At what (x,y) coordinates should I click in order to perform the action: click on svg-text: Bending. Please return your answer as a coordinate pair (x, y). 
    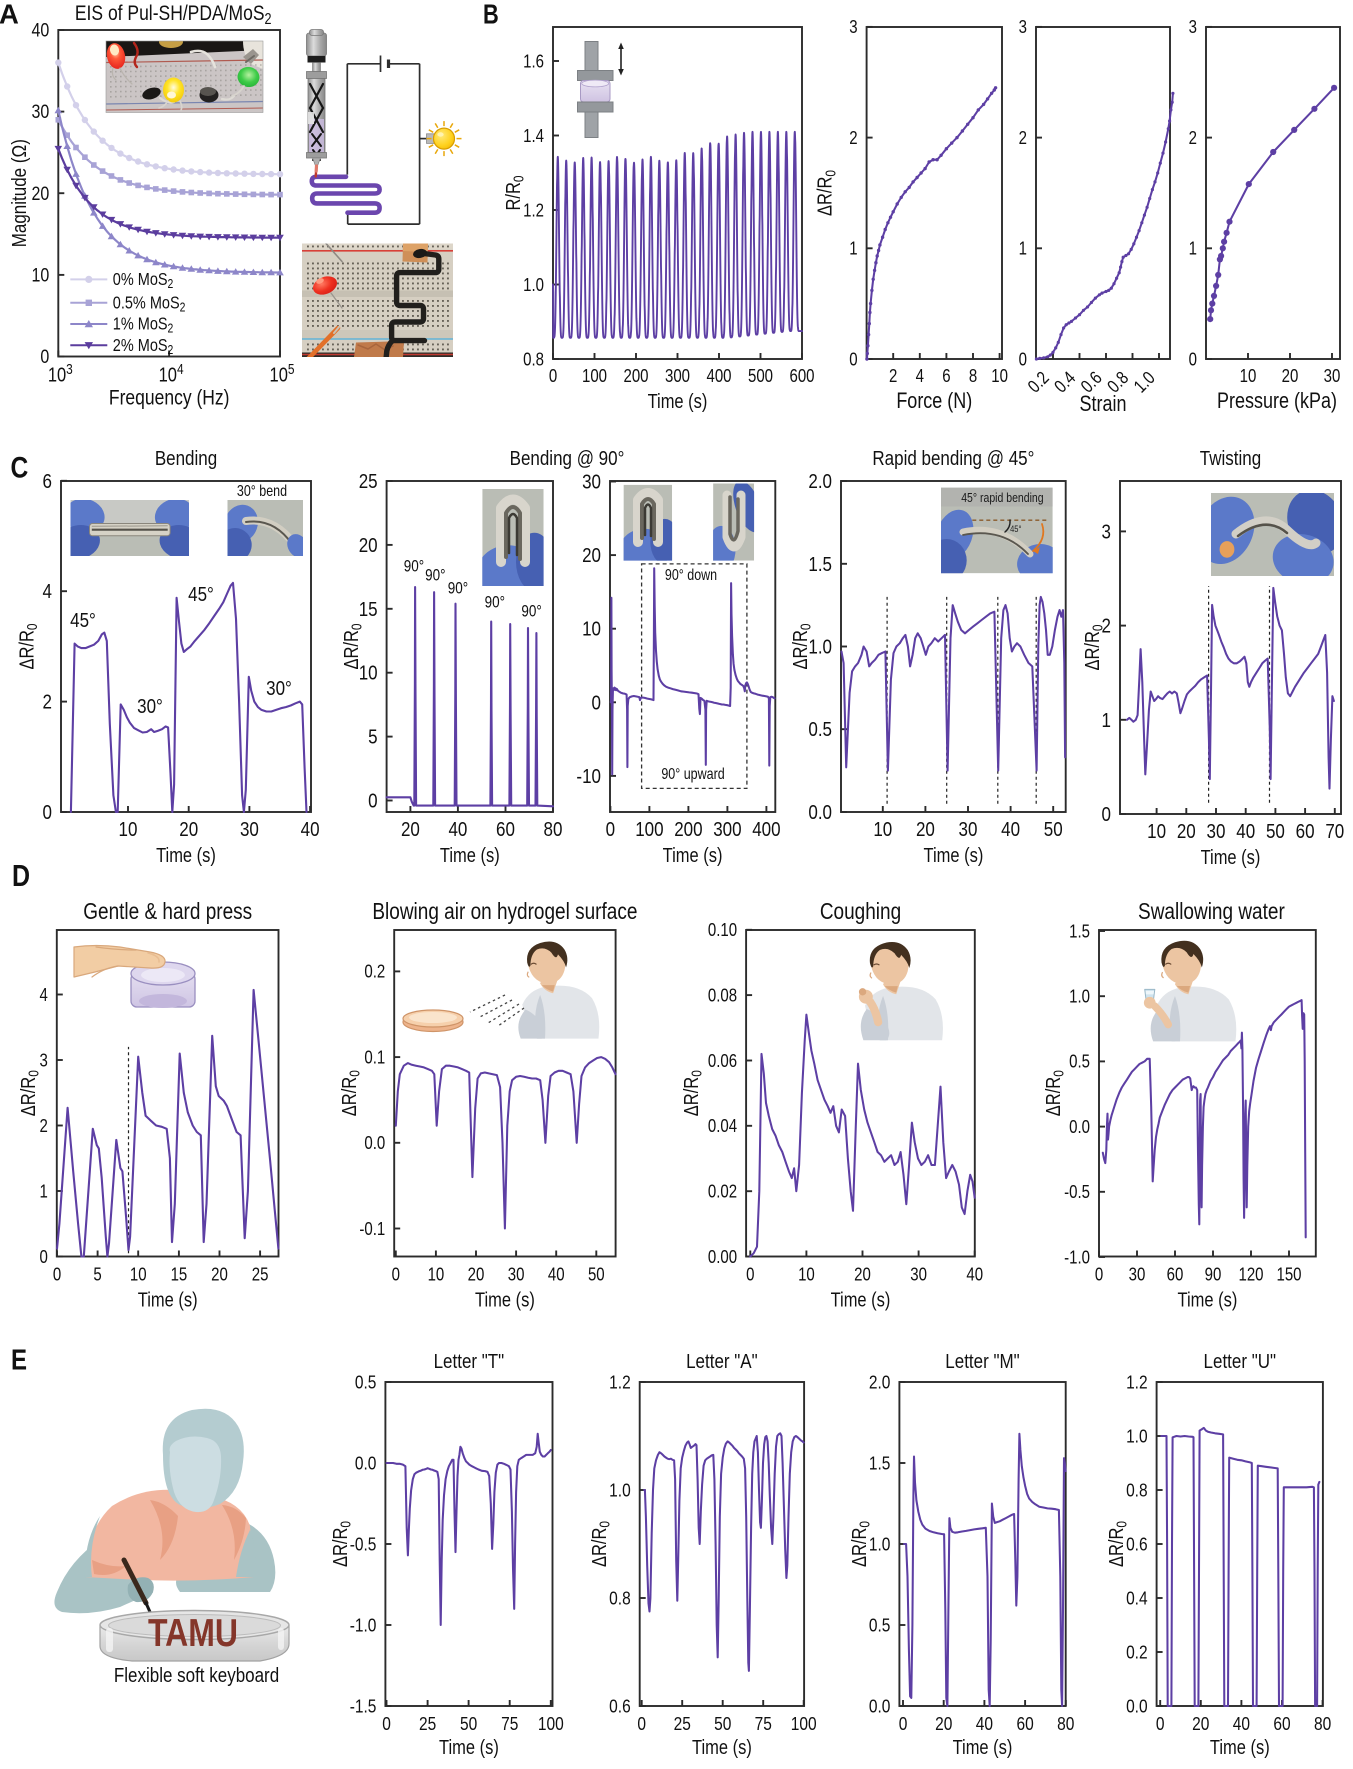
    Looking at the image, I should click on (186, 459).